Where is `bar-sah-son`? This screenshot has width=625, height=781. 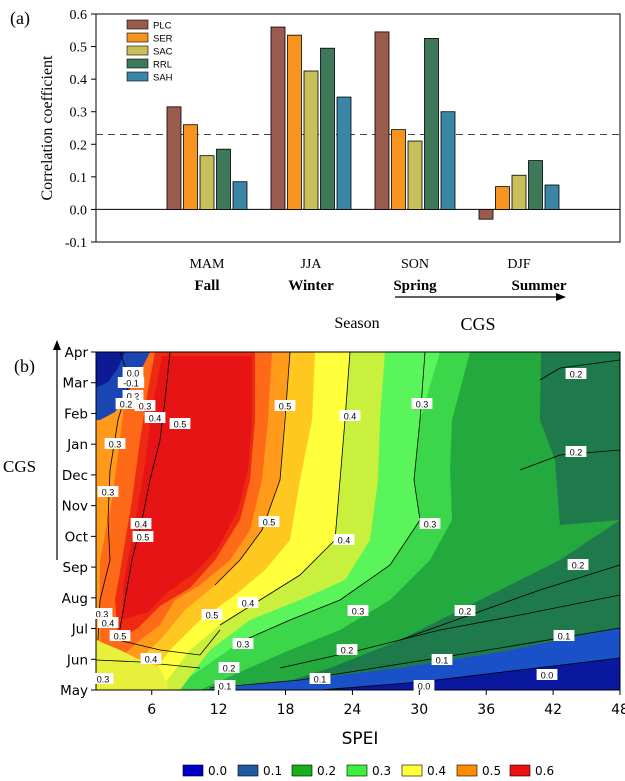 bar-sah-son is located at coordinates (448, 160).